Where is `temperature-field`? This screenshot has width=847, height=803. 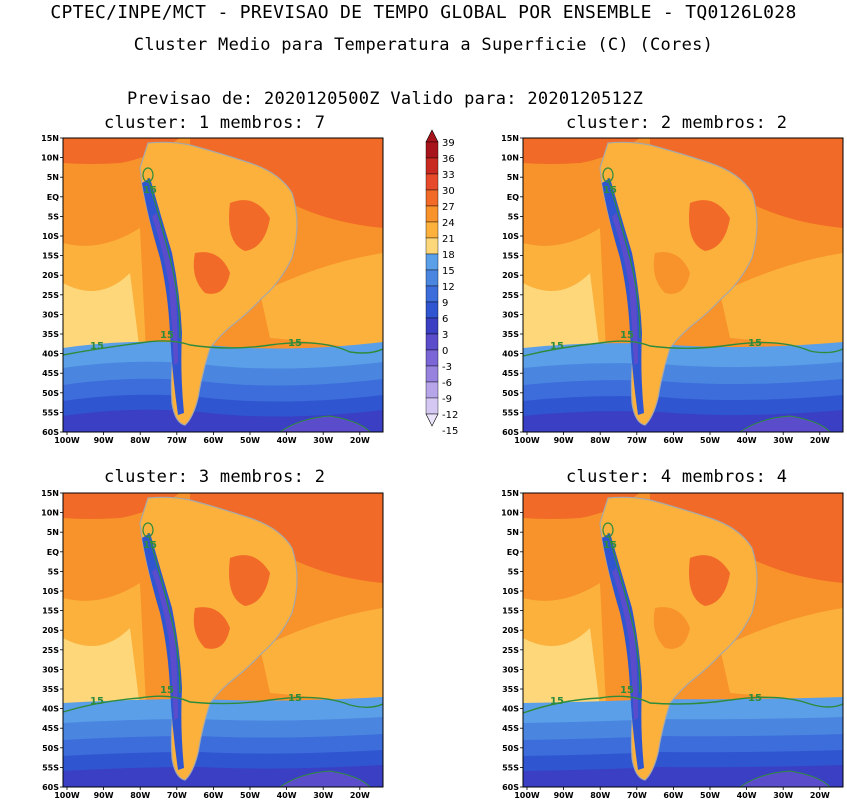 temperature-field is located at coordinates (223, 640).